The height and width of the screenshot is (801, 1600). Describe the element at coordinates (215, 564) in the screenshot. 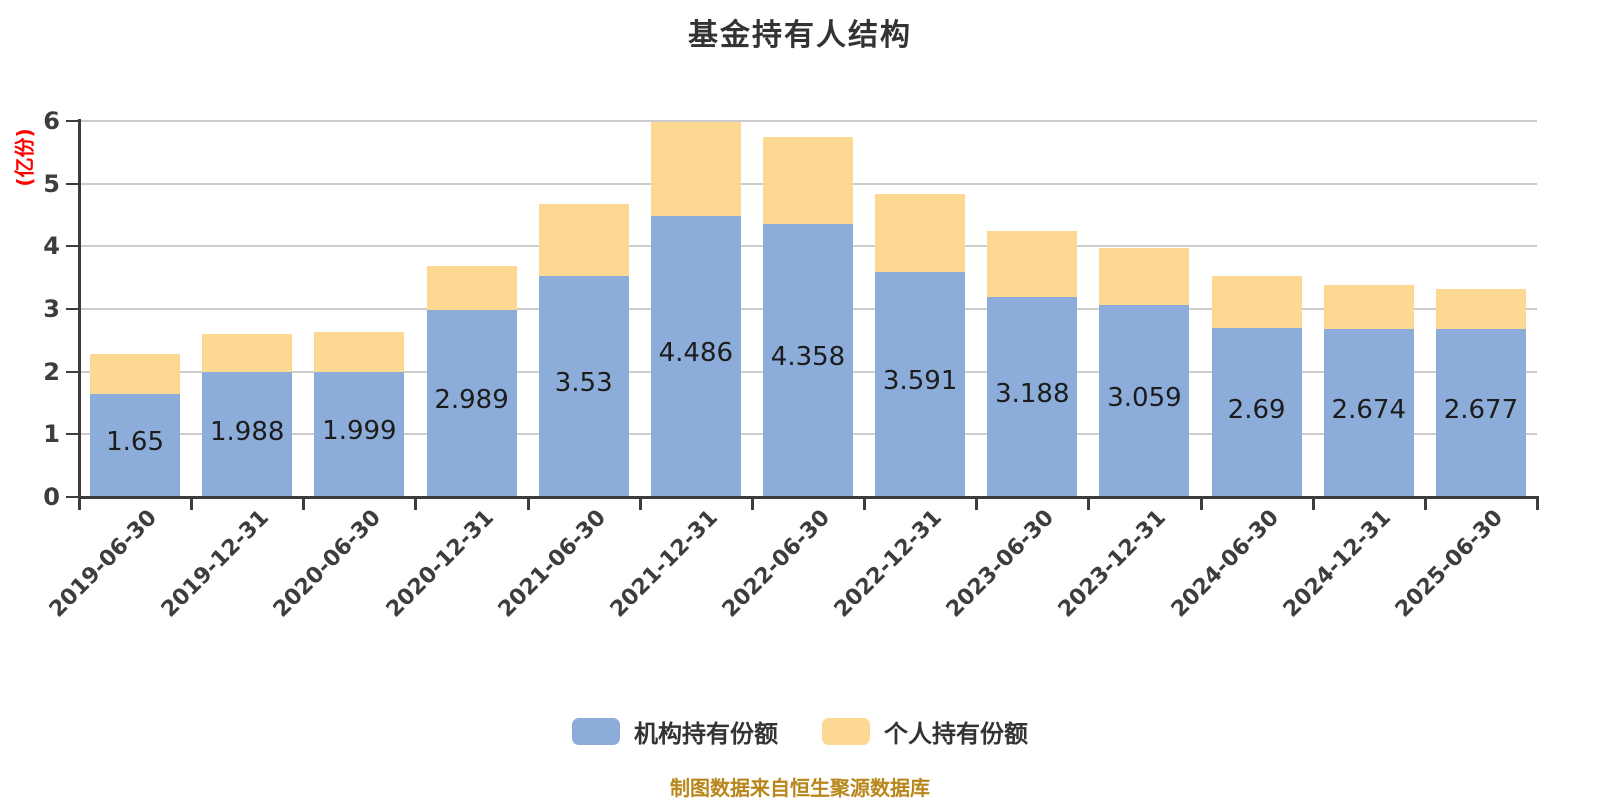

I see `x-axis-tick-label: 2019-12-31` at that location.